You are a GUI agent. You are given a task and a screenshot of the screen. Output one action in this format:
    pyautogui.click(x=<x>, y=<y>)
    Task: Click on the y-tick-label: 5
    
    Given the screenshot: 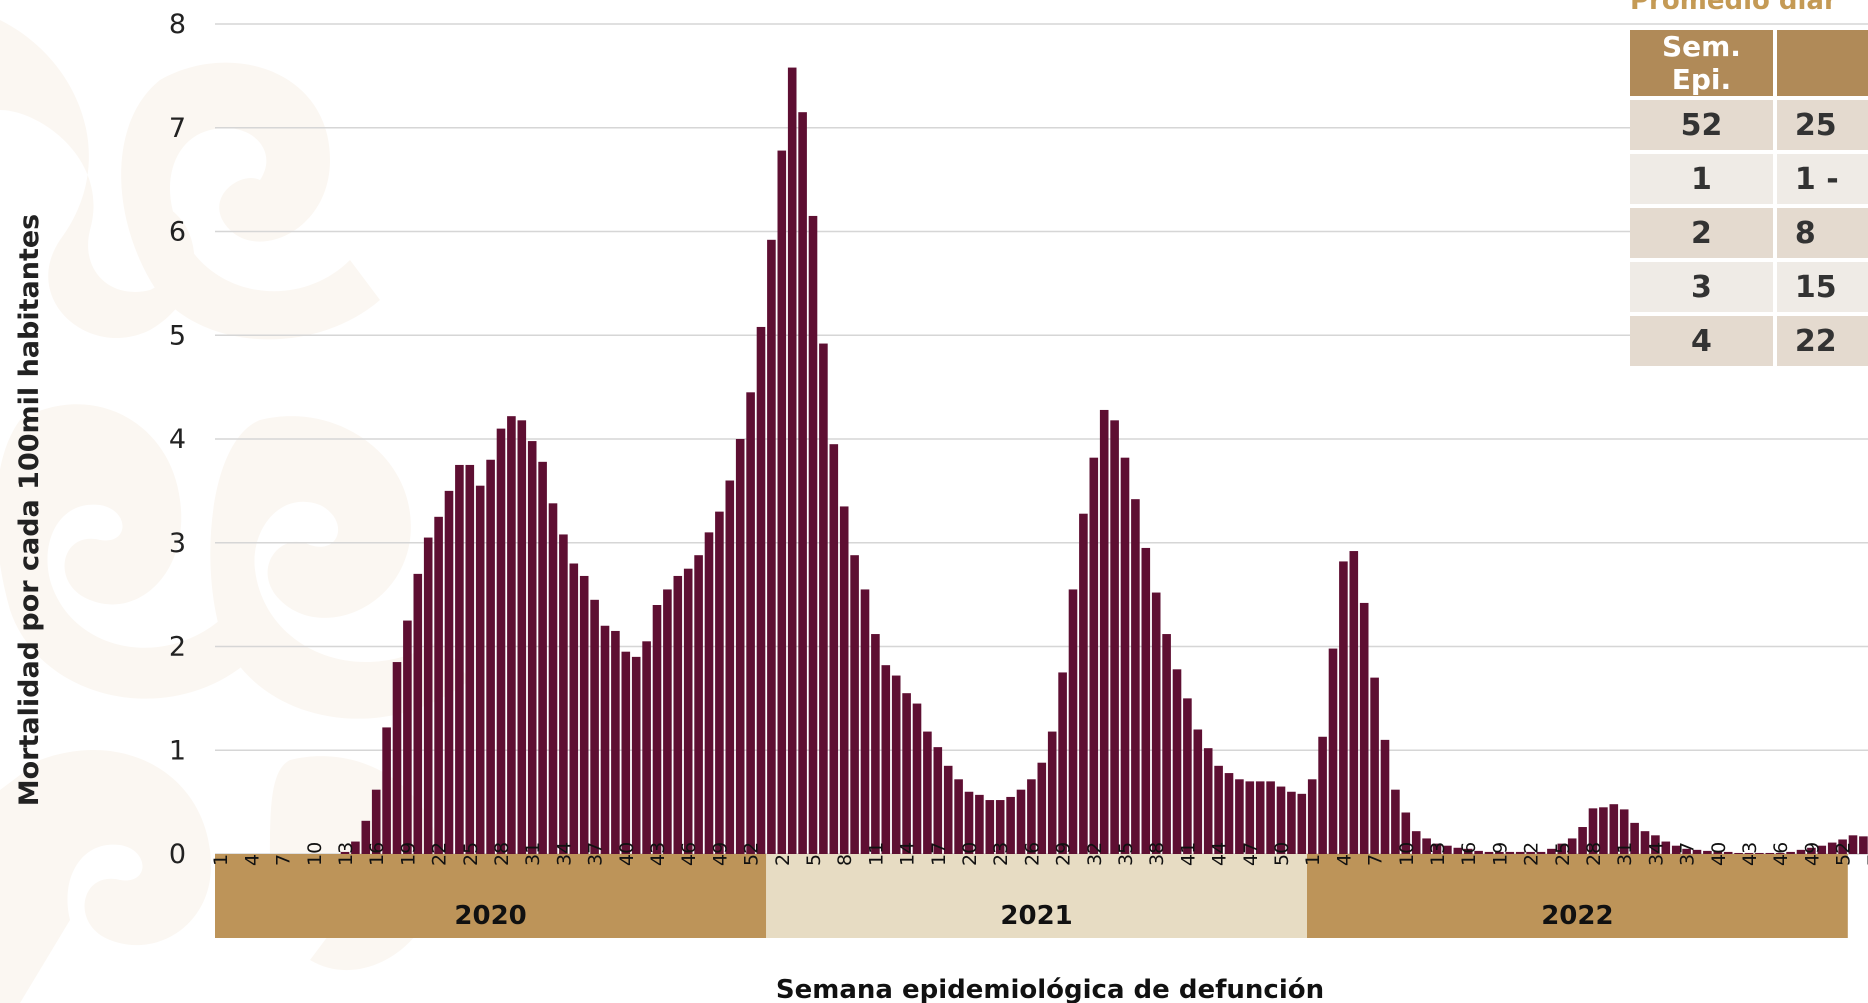 What is the action you would take?
    pyautogui.click(x=177, y=335)
    